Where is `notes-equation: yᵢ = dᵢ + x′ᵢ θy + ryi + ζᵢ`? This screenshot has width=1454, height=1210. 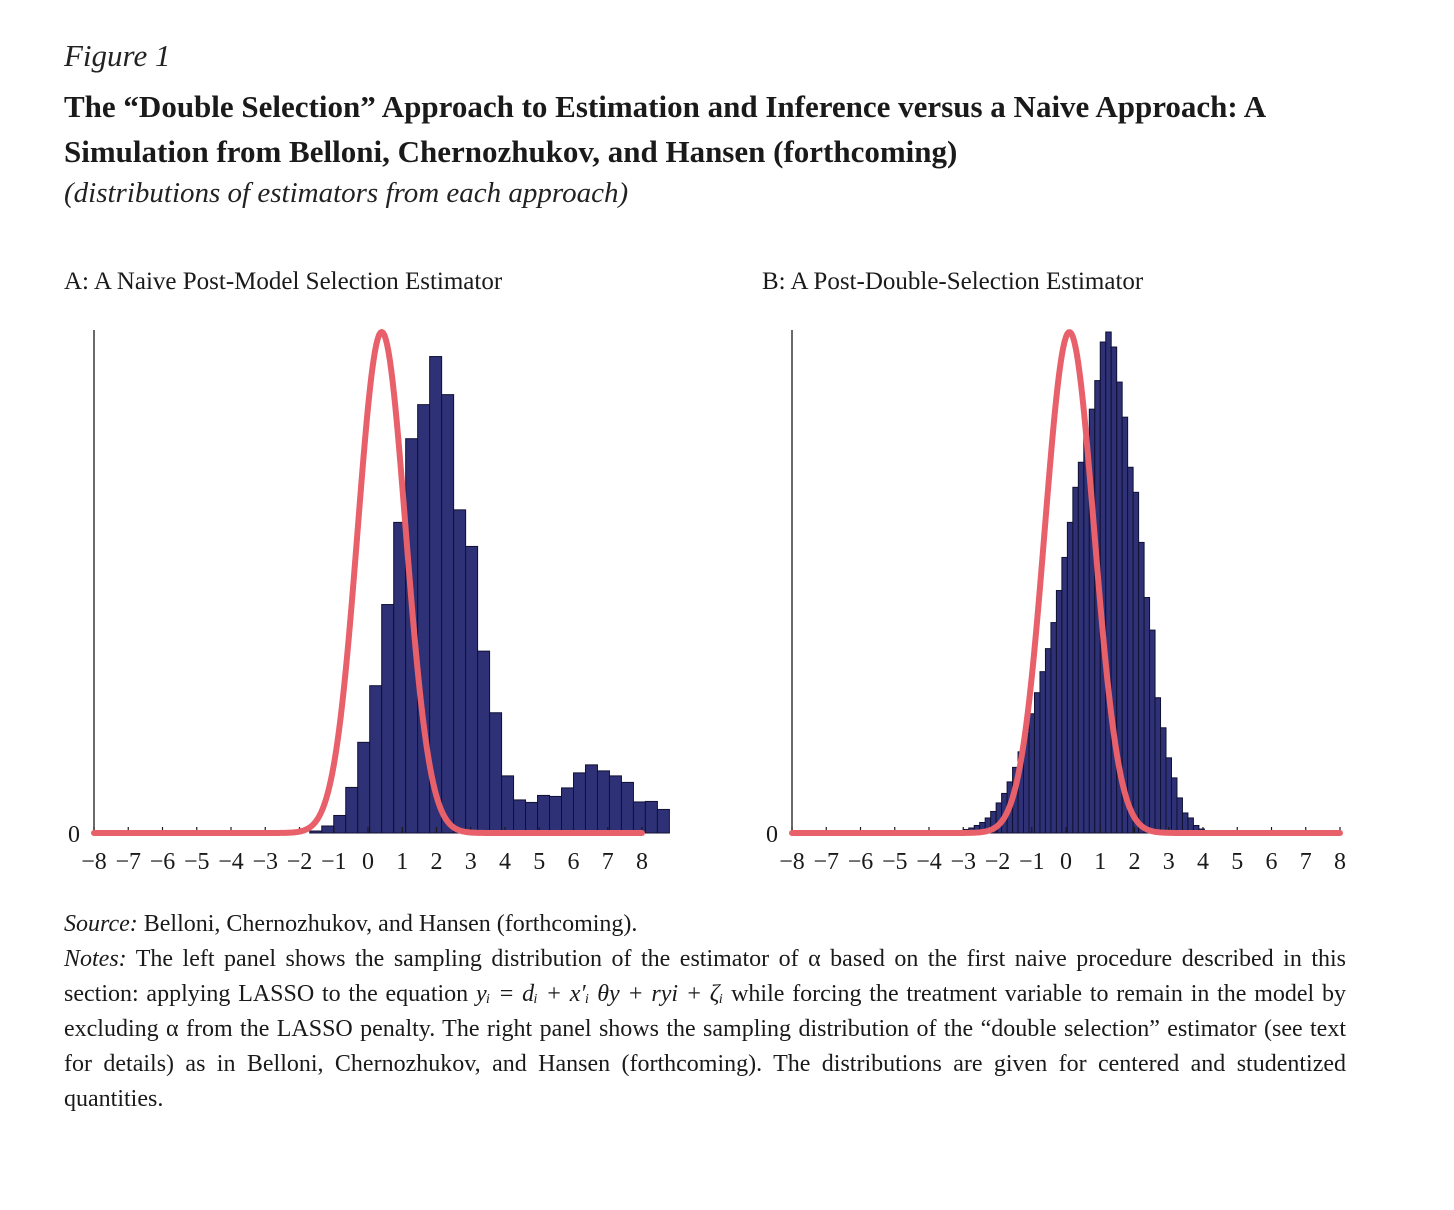
notes-equation: yᵢ = dᵢ + x′ᵢ θy + ryi + ζᵢ is located at coordinates (599, 994).